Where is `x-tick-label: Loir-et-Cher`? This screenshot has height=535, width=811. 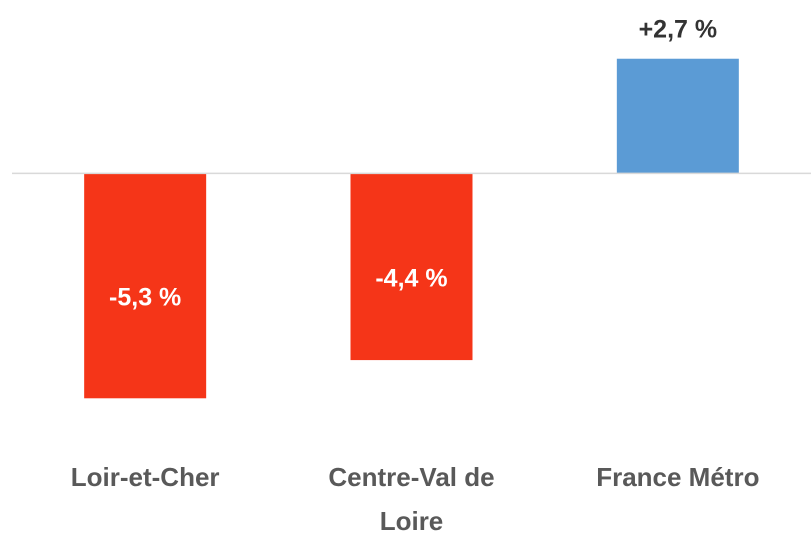 x-tick-label: Loir-et-Cher is located at coordinates (145, 477).